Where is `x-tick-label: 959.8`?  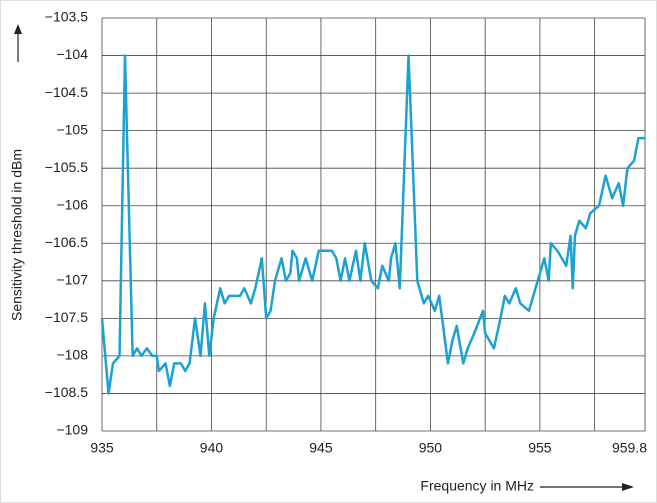
x-tick-label: 959.8 is located at coordinates (629, 448).